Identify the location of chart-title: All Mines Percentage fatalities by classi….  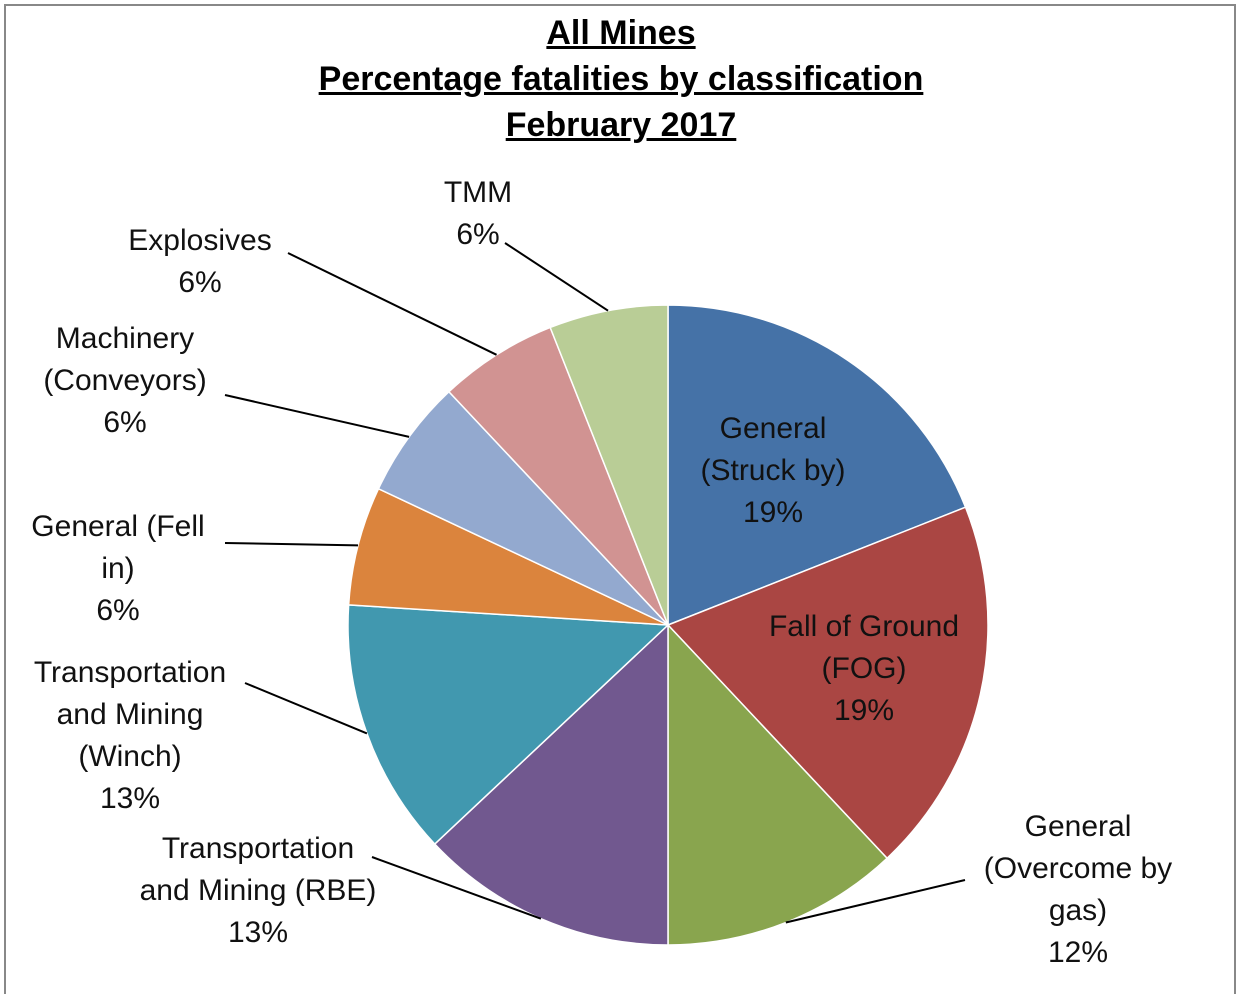
(621, 79).